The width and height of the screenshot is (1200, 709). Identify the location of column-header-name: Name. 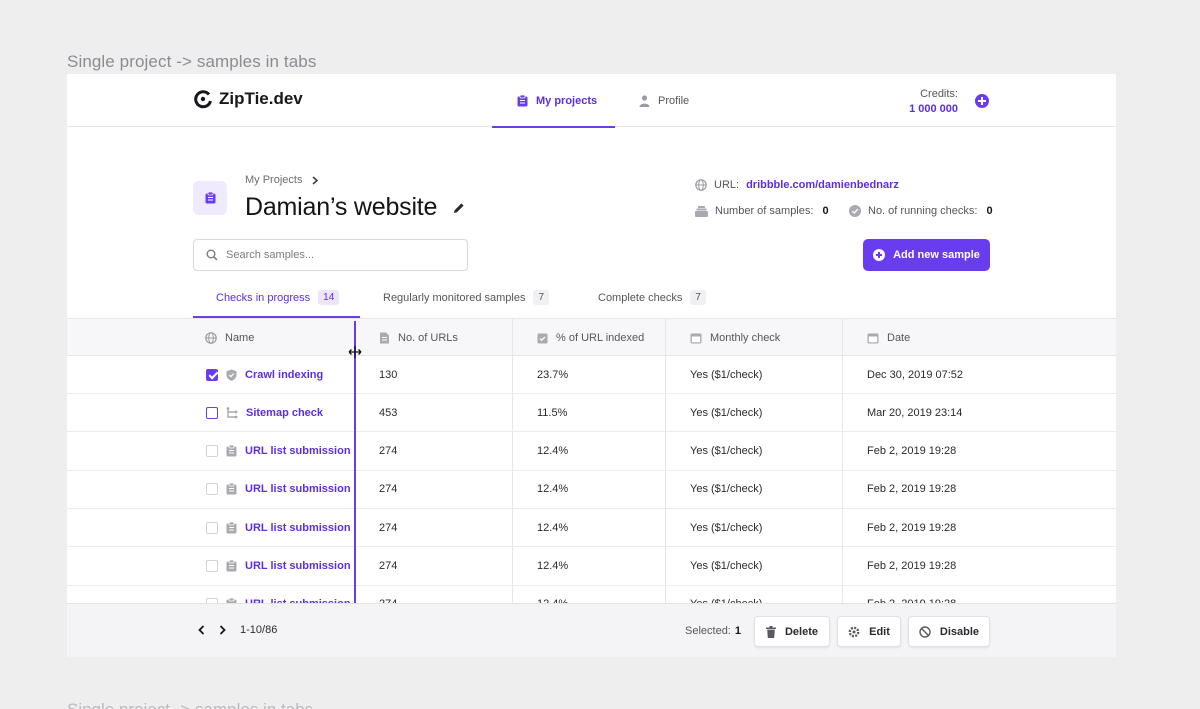
(229, 337).